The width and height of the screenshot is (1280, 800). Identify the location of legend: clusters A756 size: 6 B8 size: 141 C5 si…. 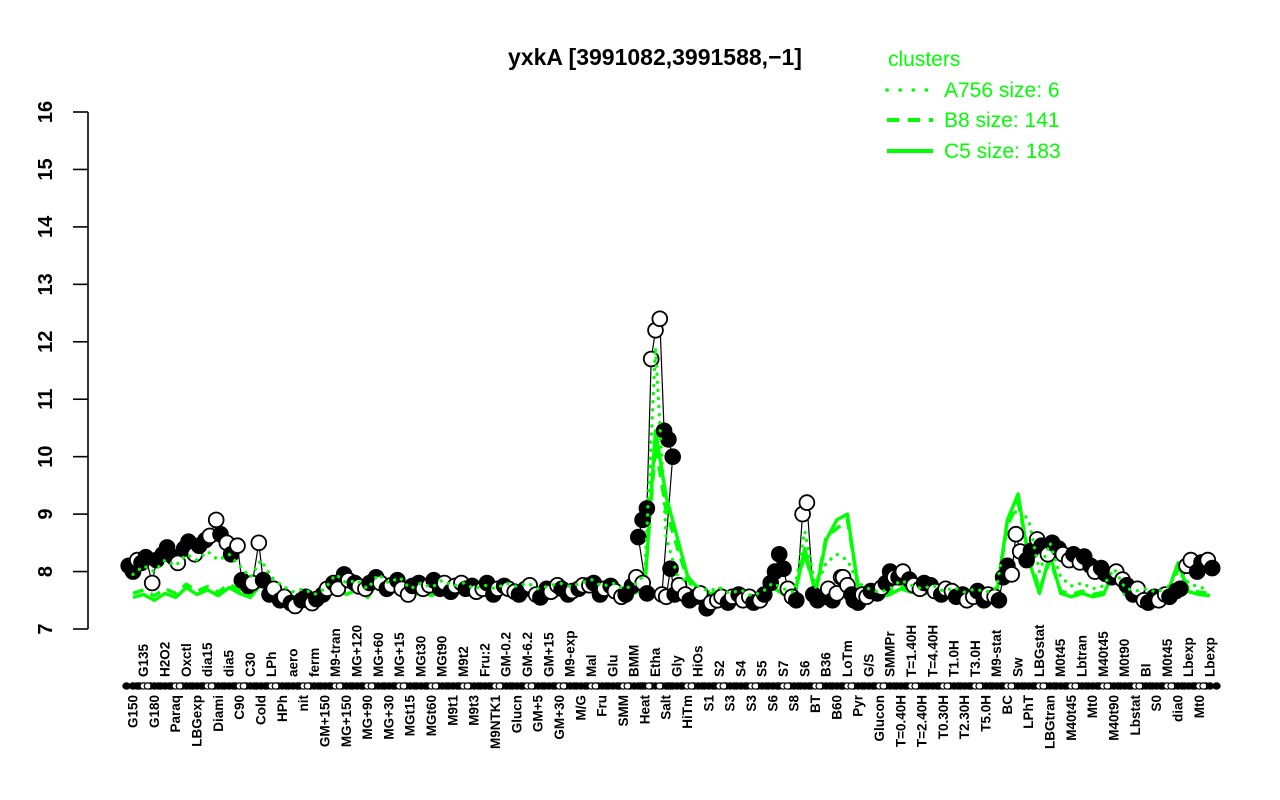
(973, 105).